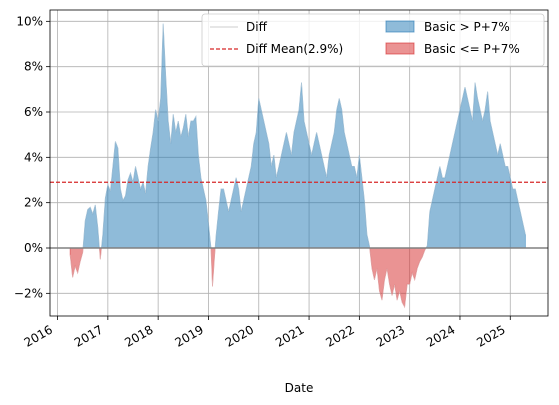 The image size is (559, 405). I want to click on legend-diff-label: Diff, so click(257, 27).